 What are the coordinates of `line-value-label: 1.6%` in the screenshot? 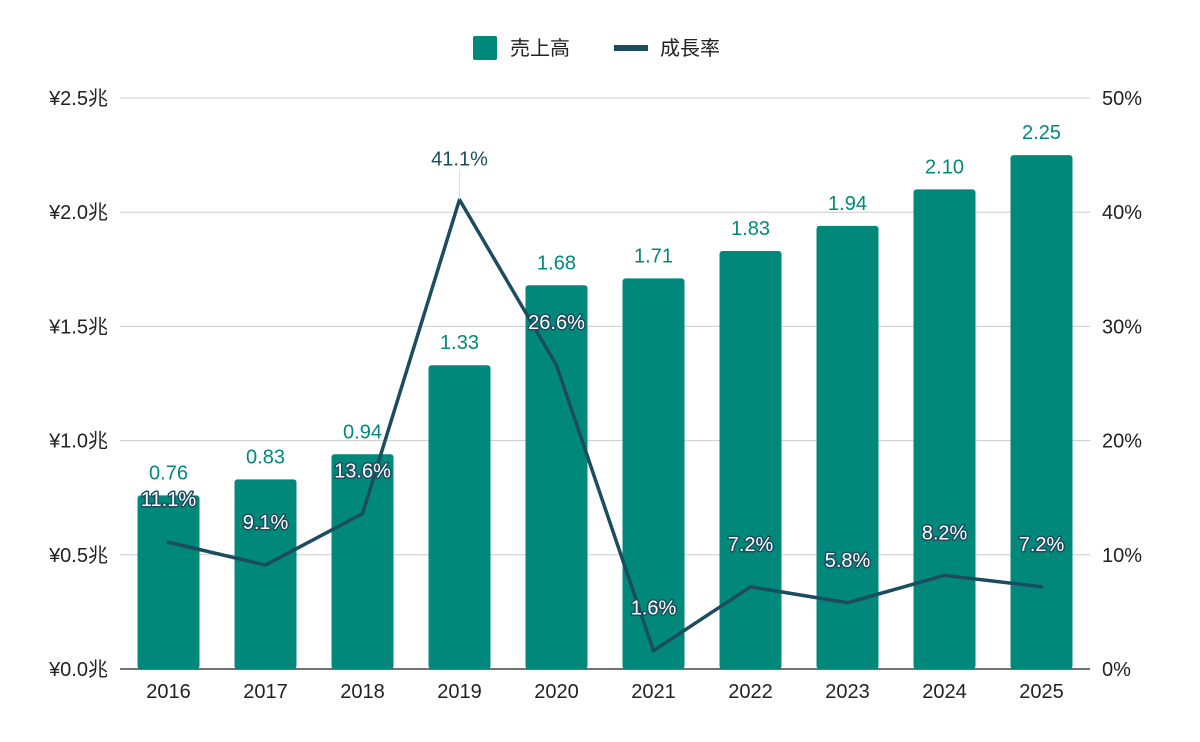 It's located at (654, 609).